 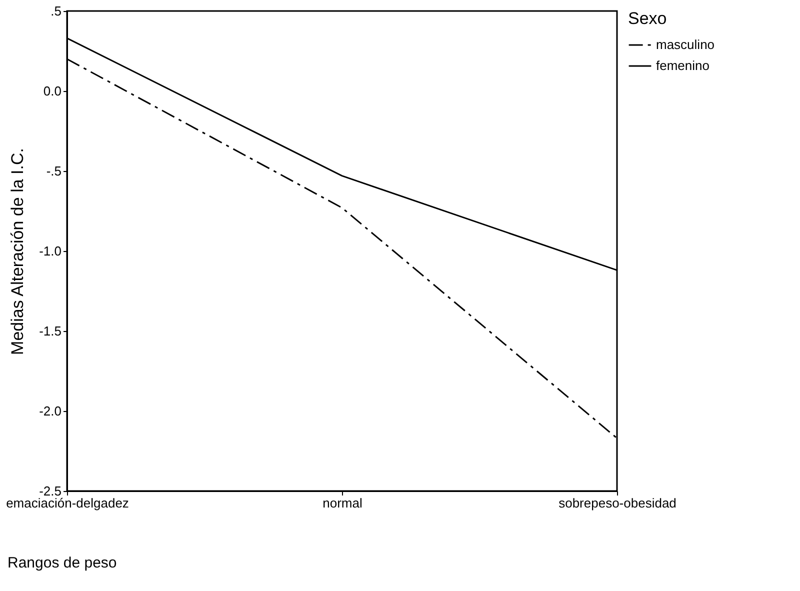 What do you see at coordinates (18, 251) in the screenshot?
I see `y-axis-title: Medias Alteración de la I.C.` at bounding box center [18, 251].